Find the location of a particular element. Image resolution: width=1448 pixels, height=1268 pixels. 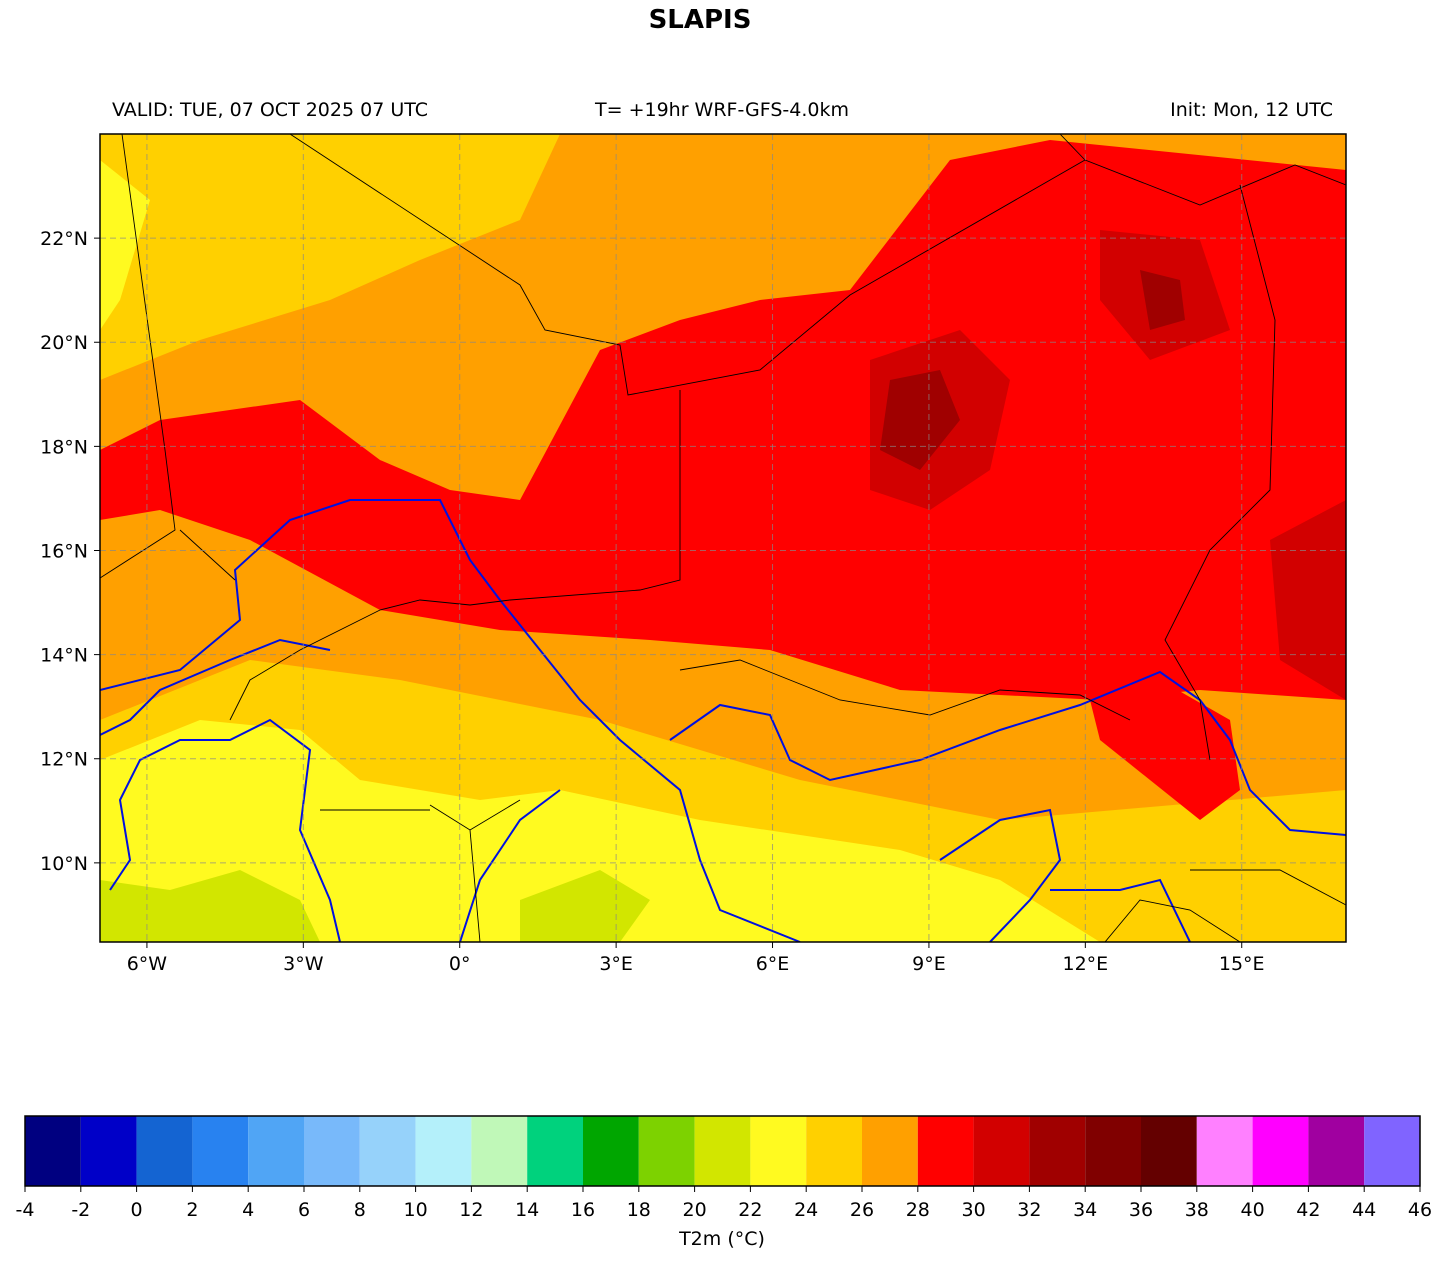

colorbar-label: T2m (°C) is located at coordinates (721, 1239).